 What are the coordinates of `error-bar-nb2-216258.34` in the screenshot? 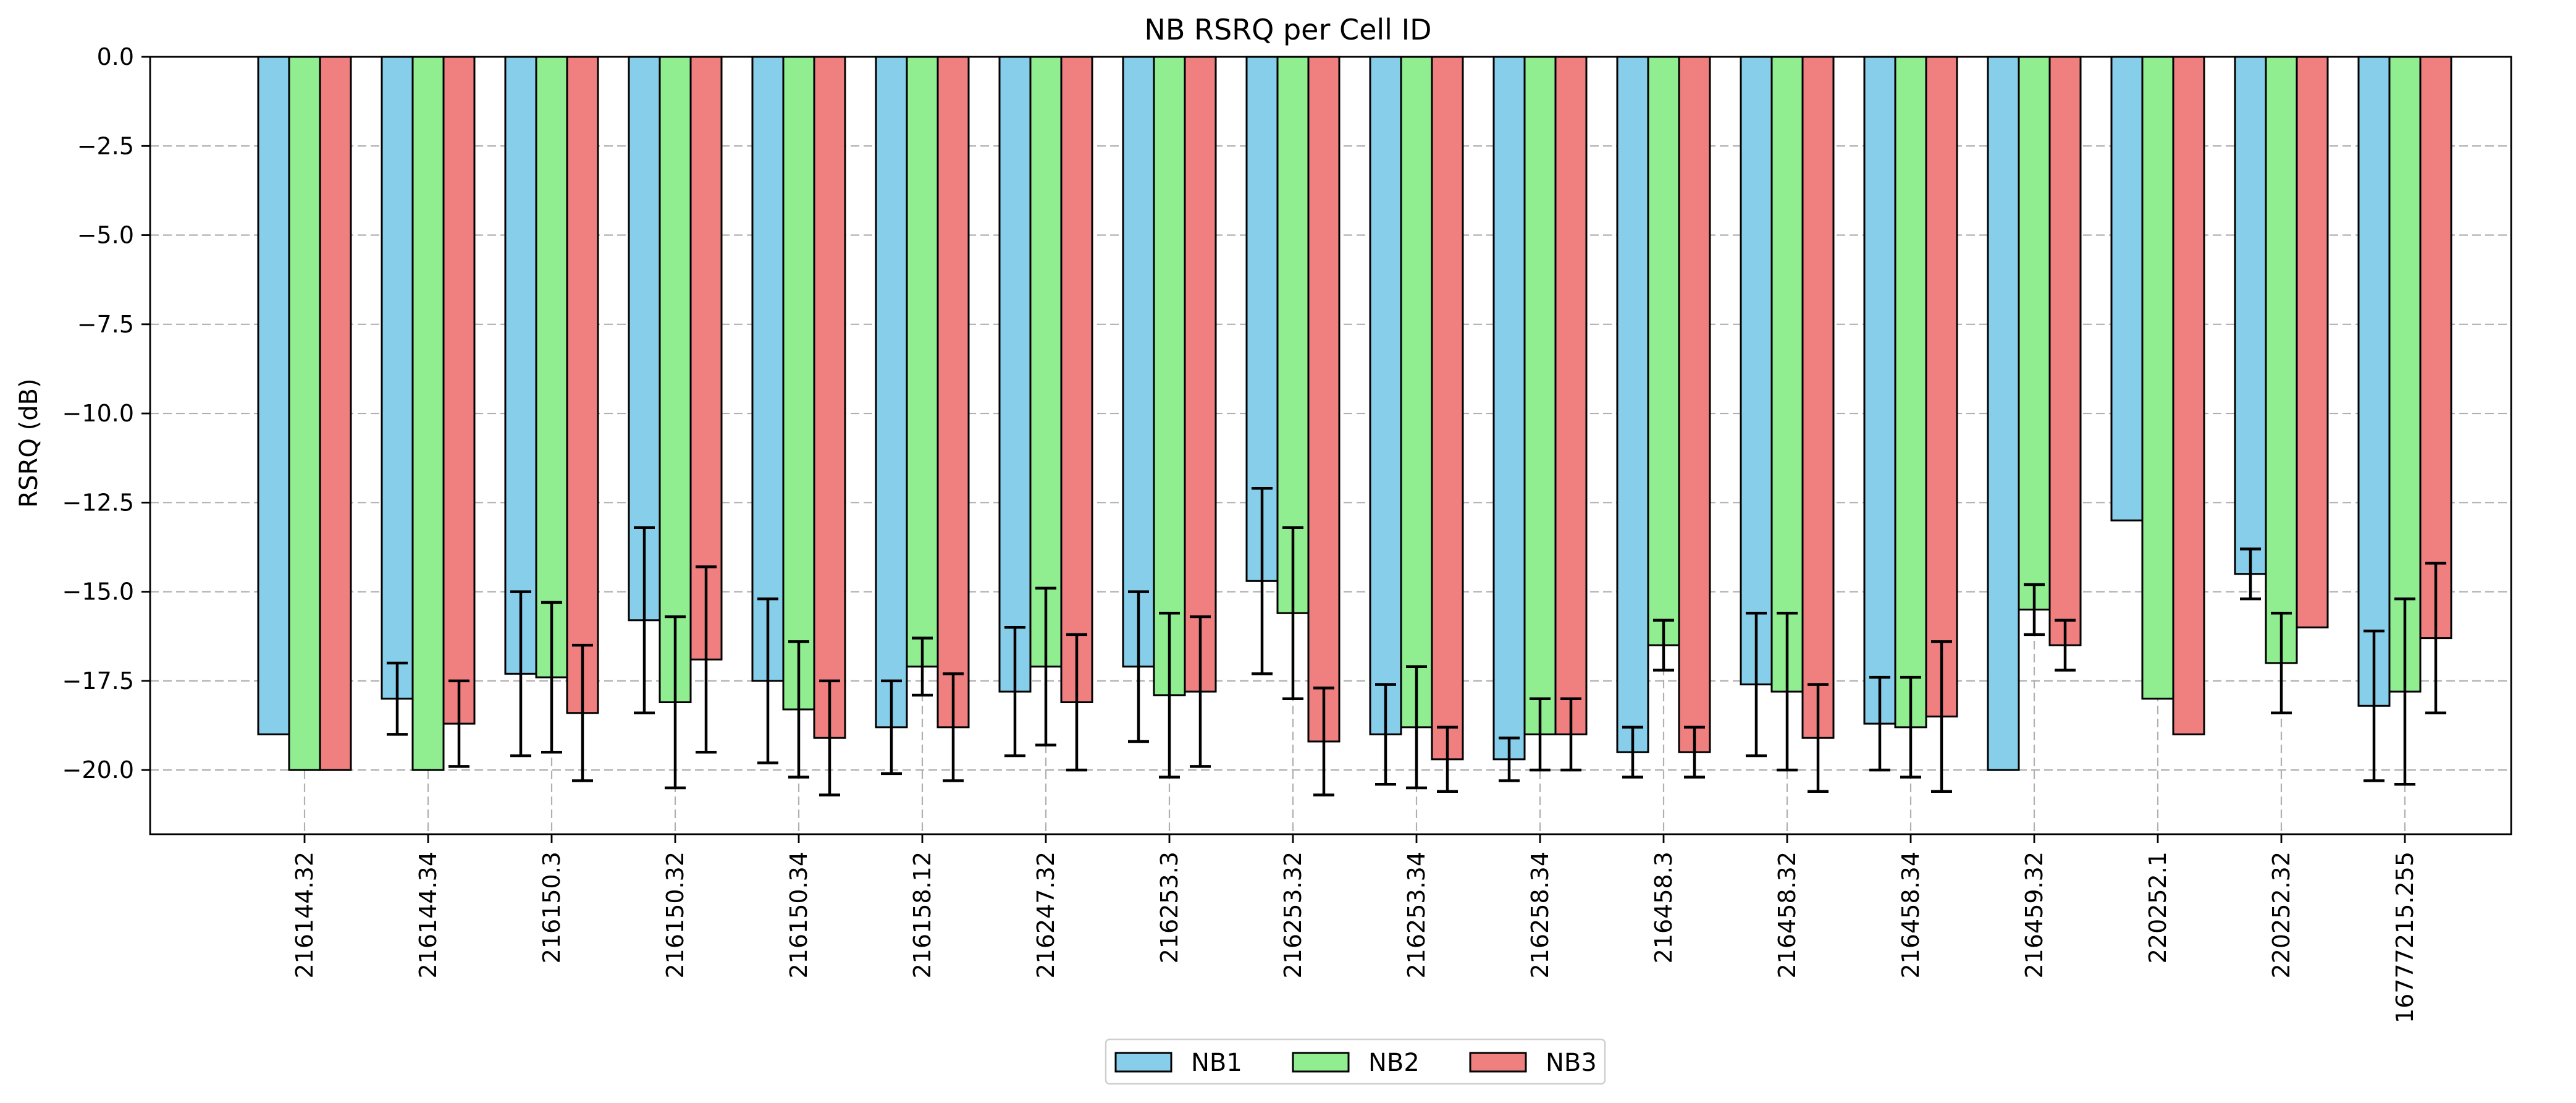 It's located at (1540, 734).